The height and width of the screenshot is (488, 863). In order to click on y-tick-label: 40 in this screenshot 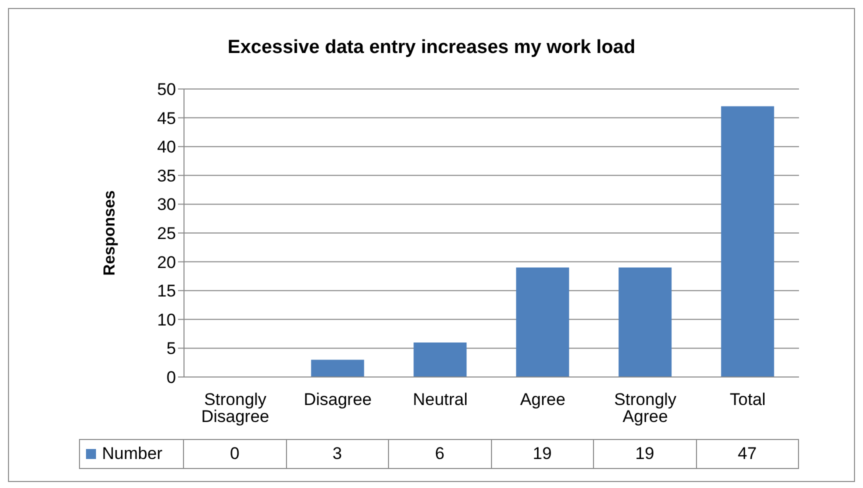, I will do `click(166, 147)`.